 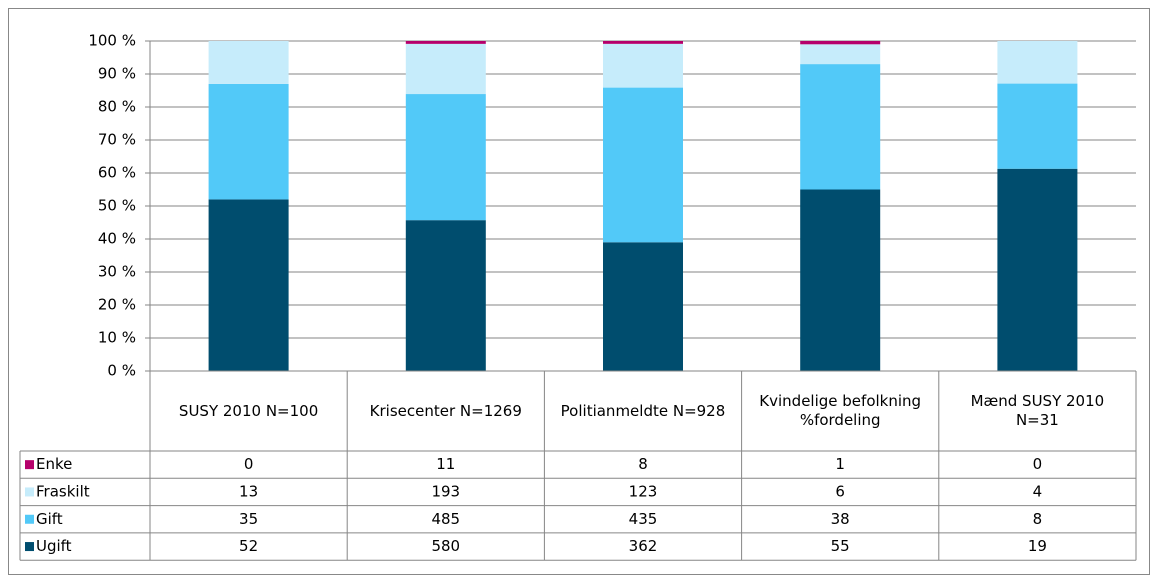 What do you see at coordinates (445, 546) in the screenshot?
I see `table-value: 580` at bounding box center [445, 546].